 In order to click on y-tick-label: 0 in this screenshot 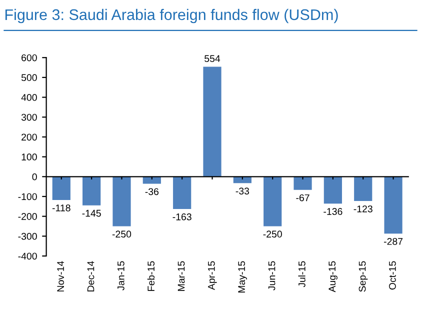, I will do `click(34, 176)`.